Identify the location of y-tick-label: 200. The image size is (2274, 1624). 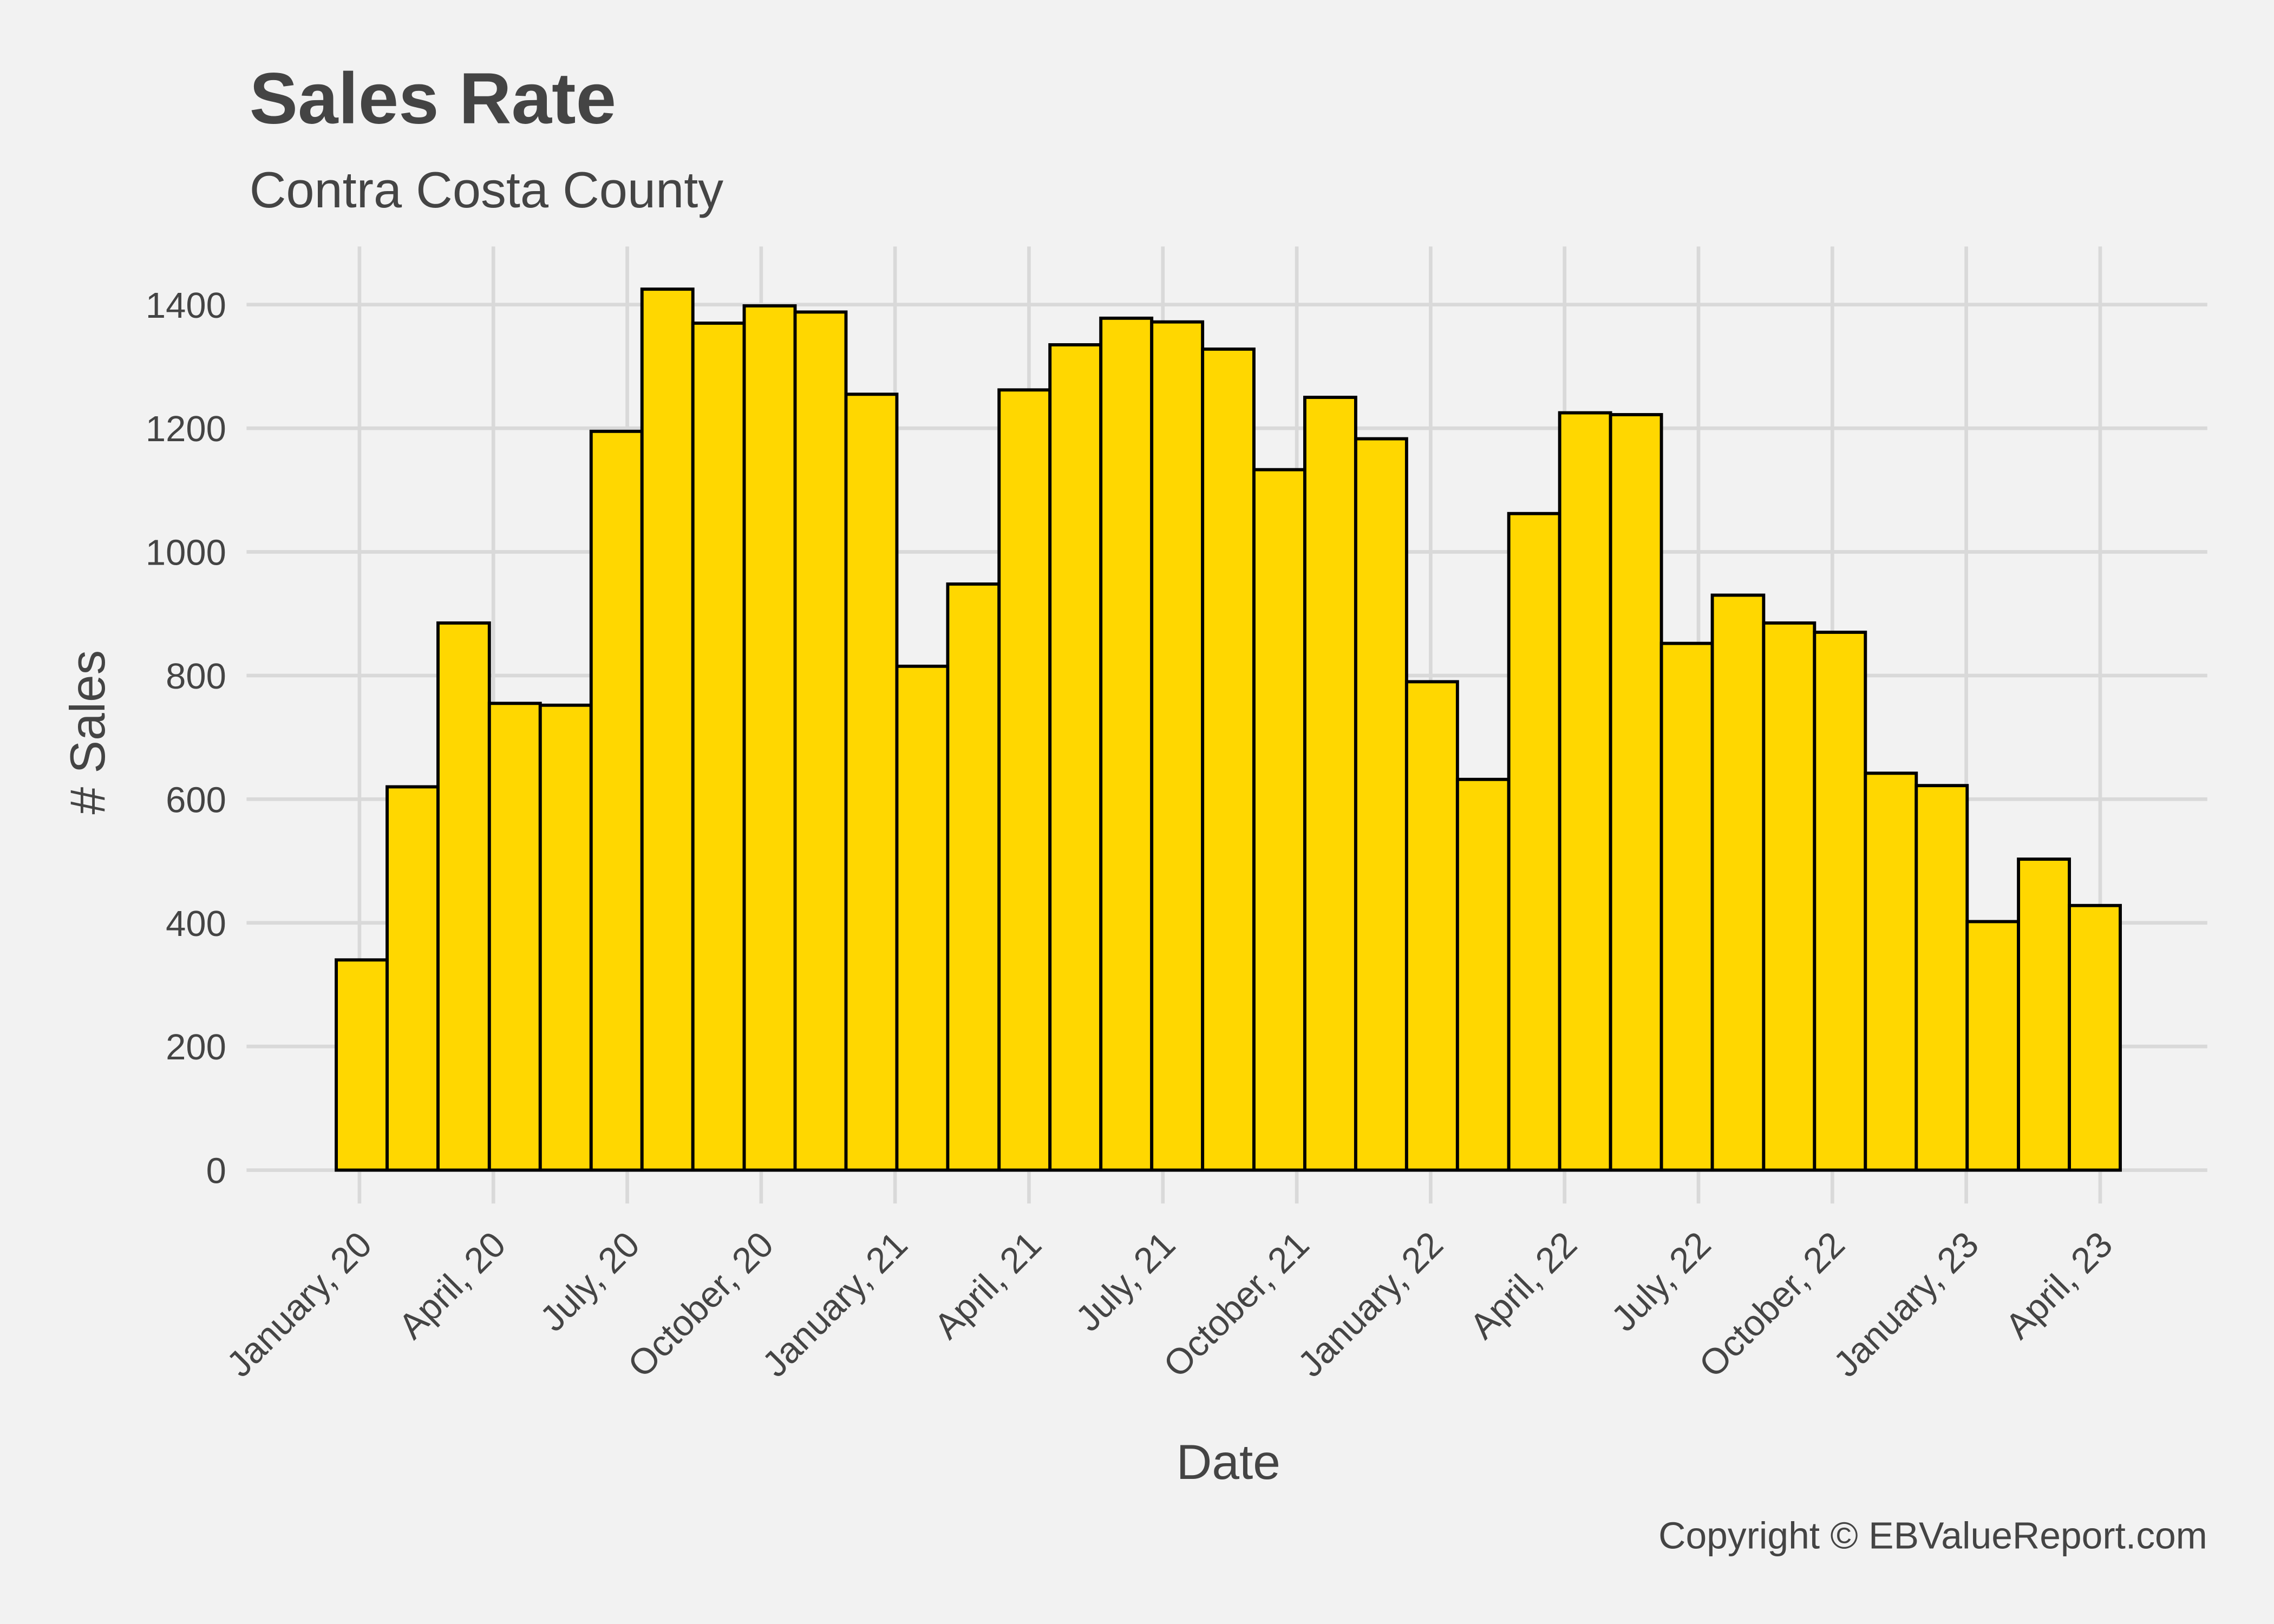
(196, 1047).